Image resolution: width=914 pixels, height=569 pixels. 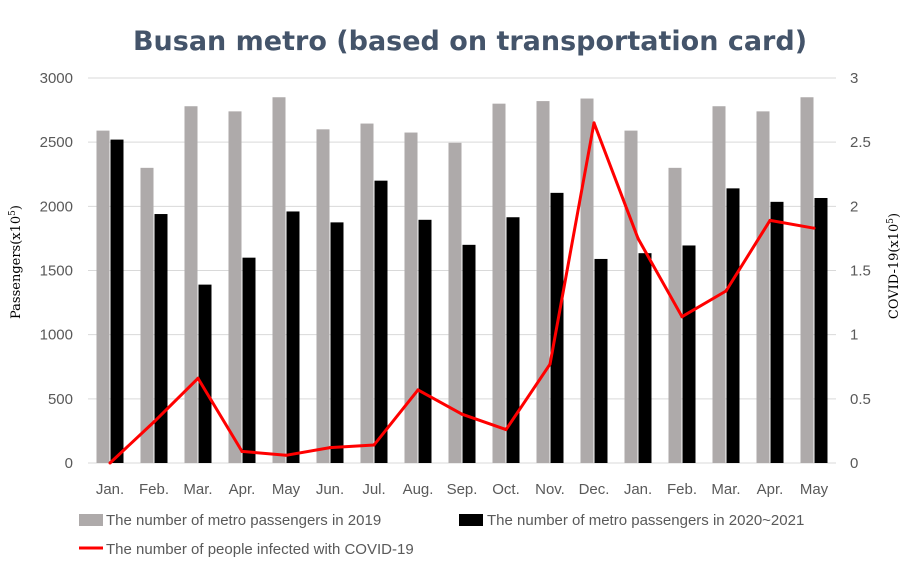 I want to click on y2-tick-label: 2.5, so click(x=860, y=142).